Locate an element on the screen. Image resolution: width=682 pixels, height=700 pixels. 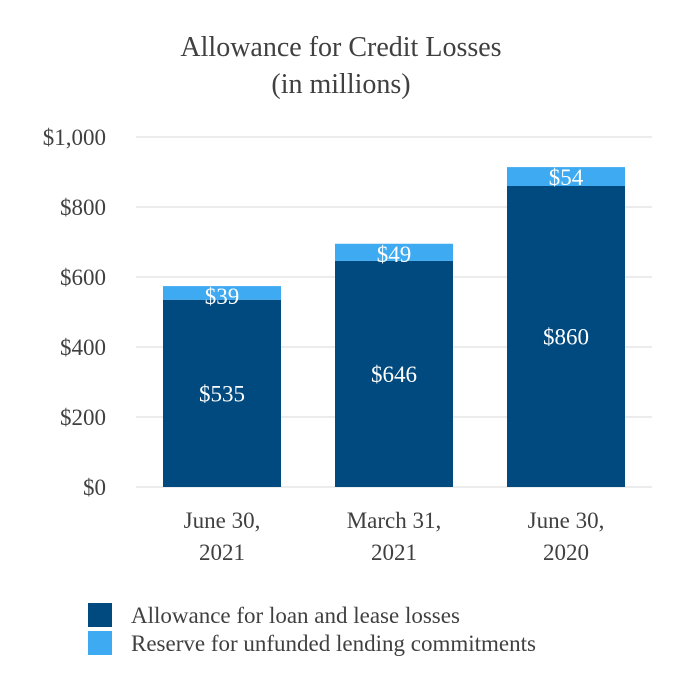
data-label: $54 is located at coordinates (566, 177).